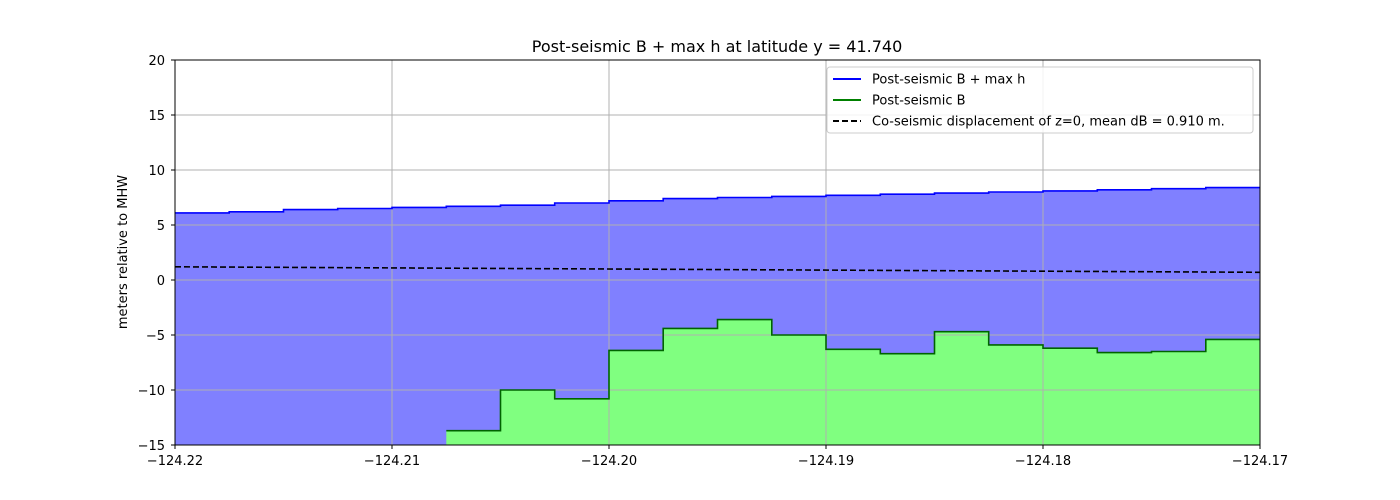  Describe the element at coordinates (151, 446) in the screenshot. I see `y-tick-label: −15` at that location.